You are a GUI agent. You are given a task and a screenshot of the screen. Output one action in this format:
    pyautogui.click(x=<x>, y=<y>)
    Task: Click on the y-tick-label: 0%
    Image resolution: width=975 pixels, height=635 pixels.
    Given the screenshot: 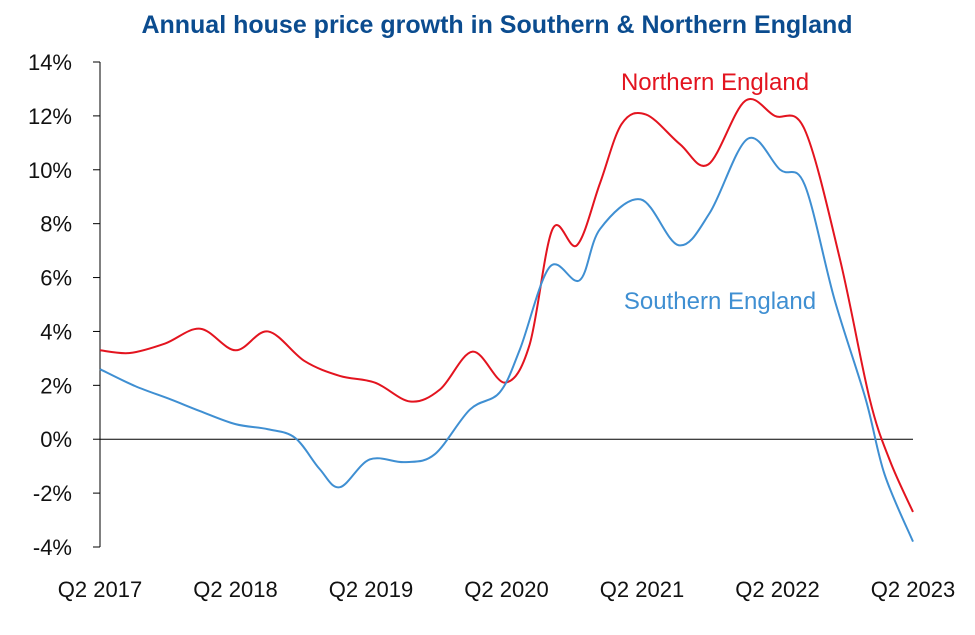 What is the action you would take?
    pyautogui.click(x=56, y=439)
    